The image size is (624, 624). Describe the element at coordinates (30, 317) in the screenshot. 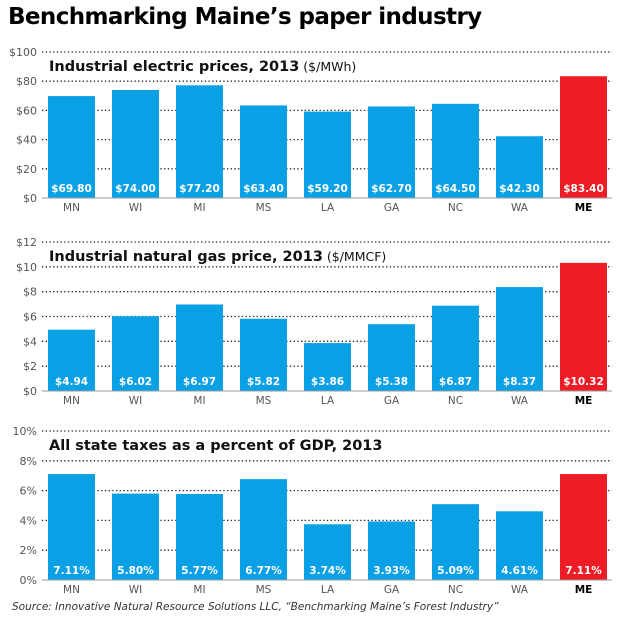

I see `y-tick-label: $6` at that location.